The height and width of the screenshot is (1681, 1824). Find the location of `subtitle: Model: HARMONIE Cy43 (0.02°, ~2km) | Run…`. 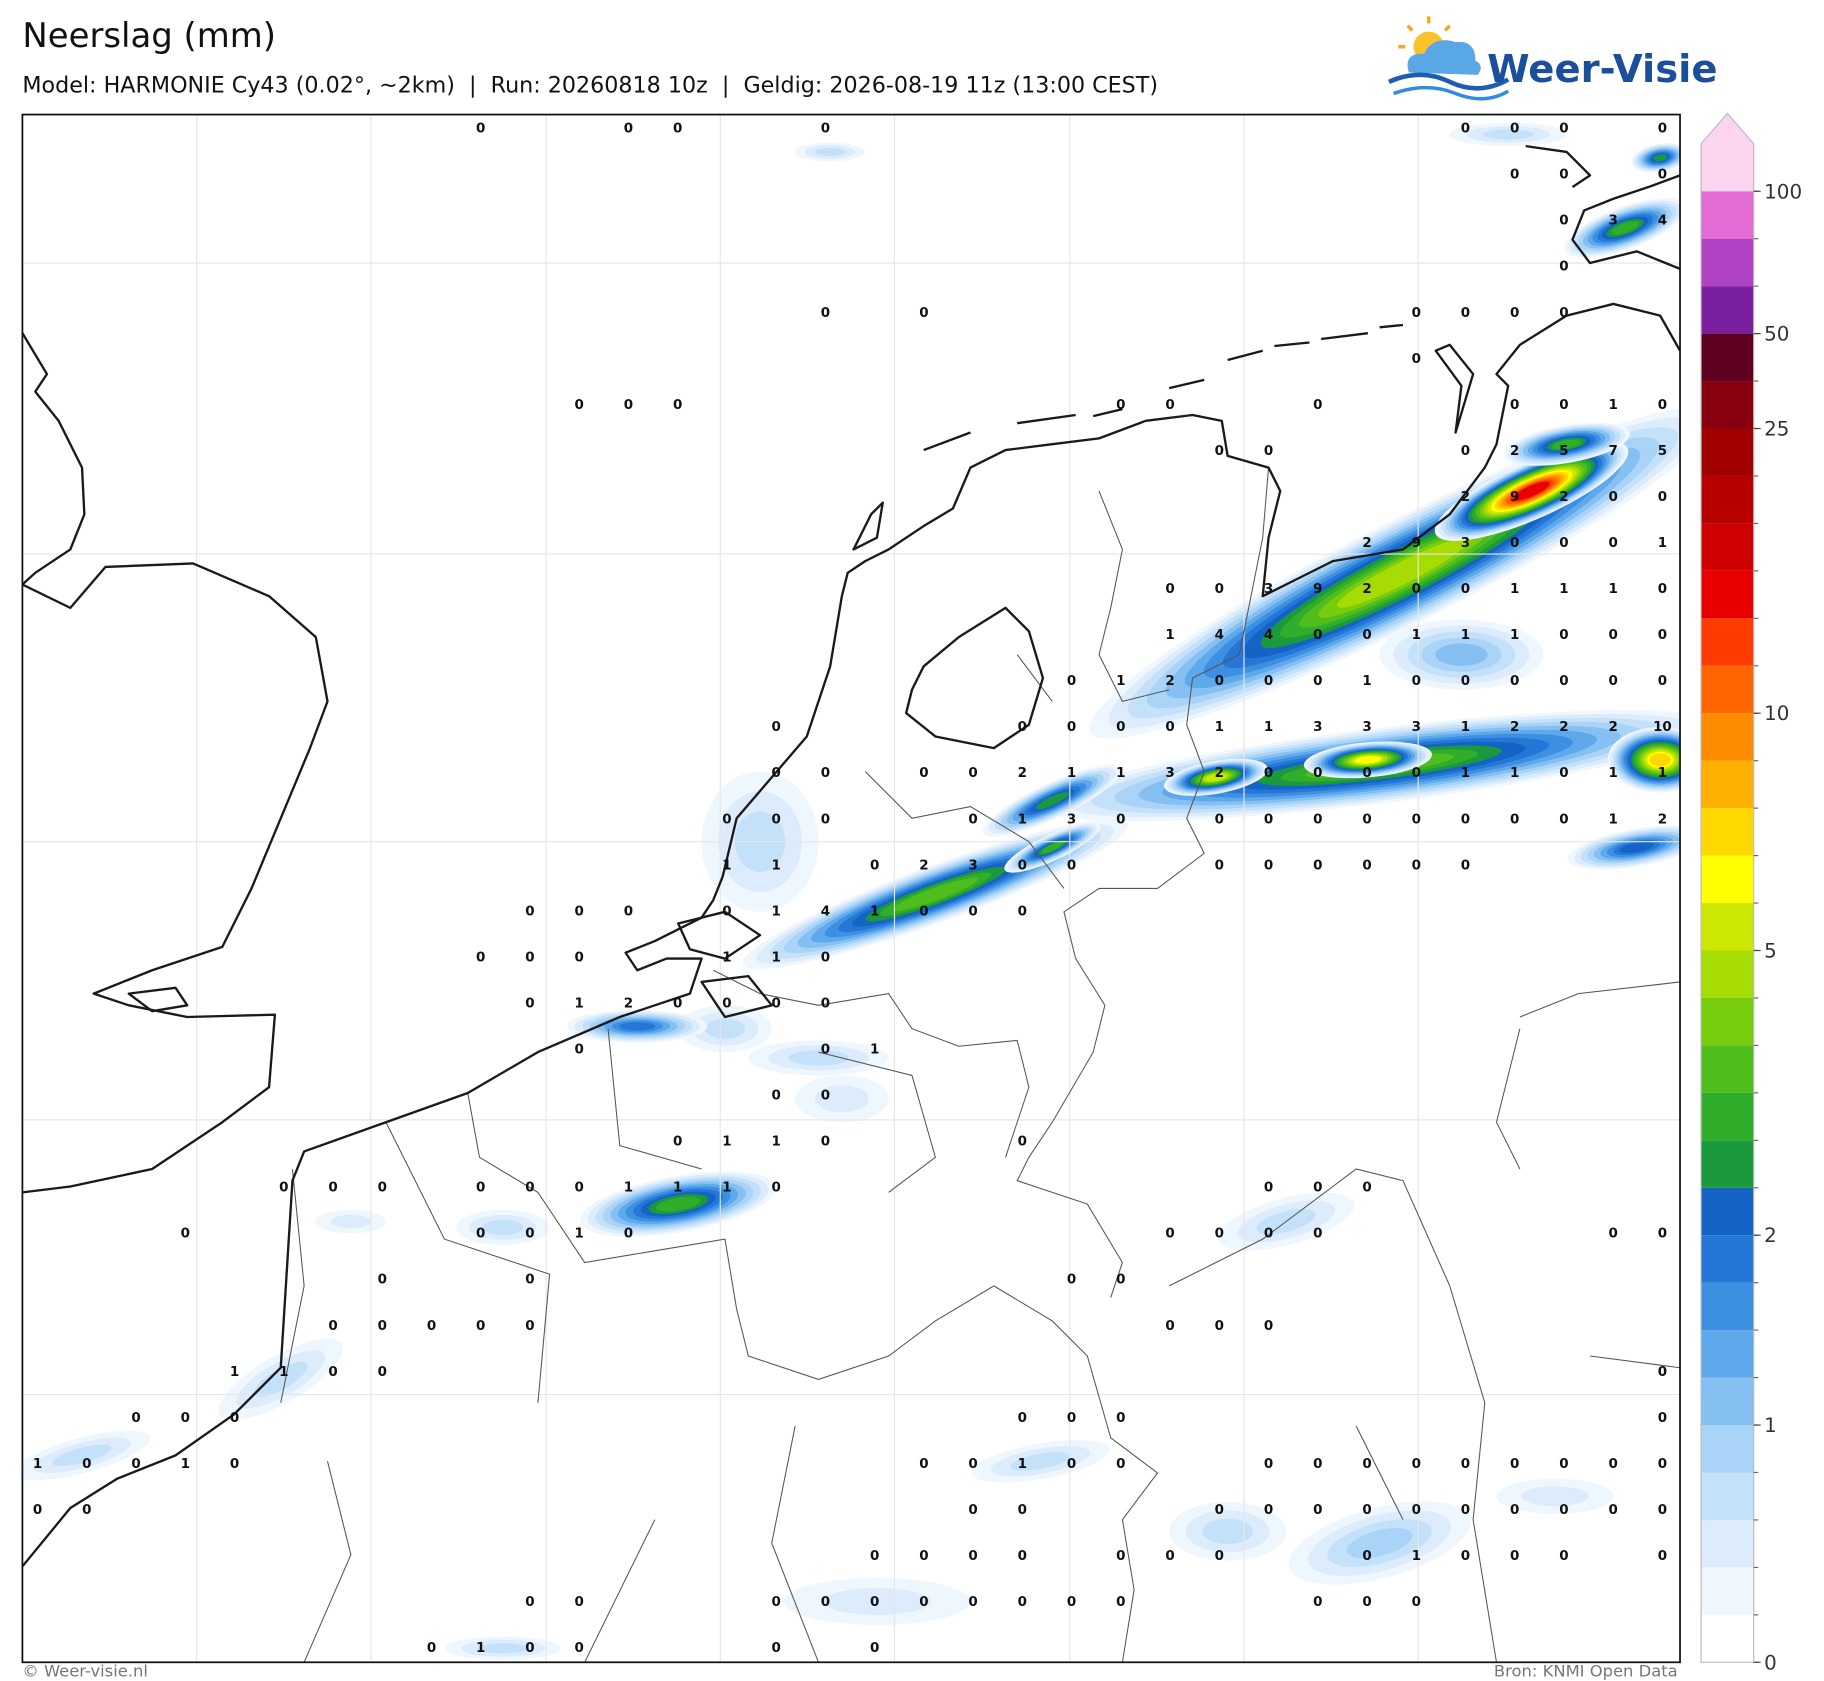

subtitle: Model: HARMONIE Cy43 (0.02°, ~2km) | Run… is located at coordinates (590, 85).